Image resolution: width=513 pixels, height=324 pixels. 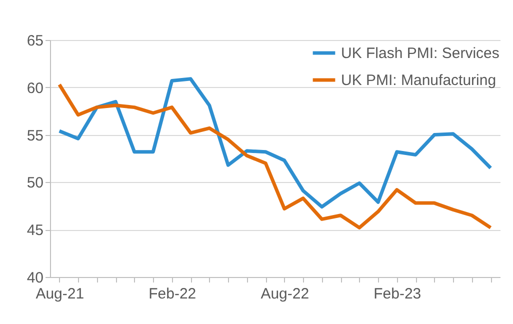 What do you see at coordinates (35, 135) in the screenshot?
I see `y-tick-label: 55` at bounding box center [35, 135].